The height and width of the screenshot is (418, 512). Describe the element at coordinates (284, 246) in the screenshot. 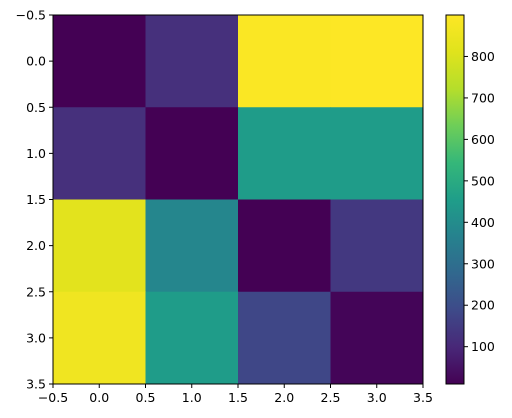

I see `heatmap-cell-r2-c2` at that location.